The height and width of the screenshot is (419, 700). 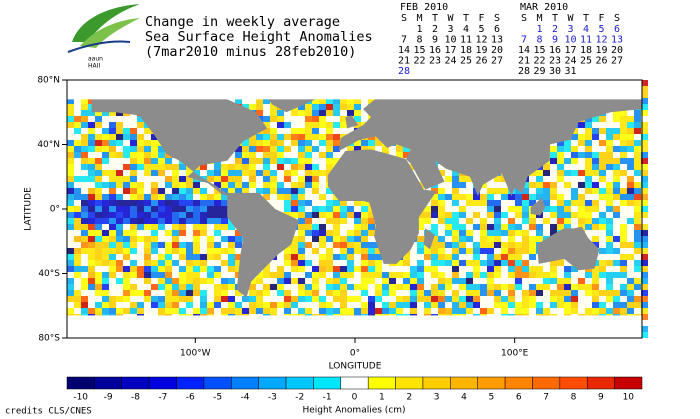 What do you see at coordinates (437, 398) in the screenshot?
I see `colorbar-label: 3` at bounding box center [437, 398].